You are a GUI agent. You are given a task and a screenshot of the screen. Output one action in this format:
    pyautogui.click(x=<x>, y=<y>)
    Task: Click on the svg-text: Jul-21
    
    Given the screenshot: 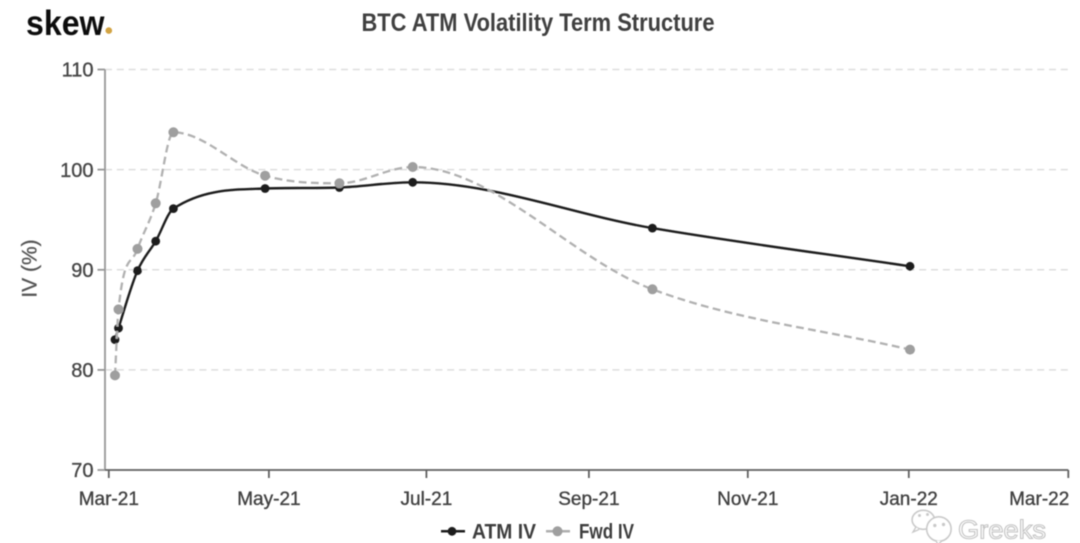 What is the action you would take?
    pyautogui.click(x=427, y=499)
    